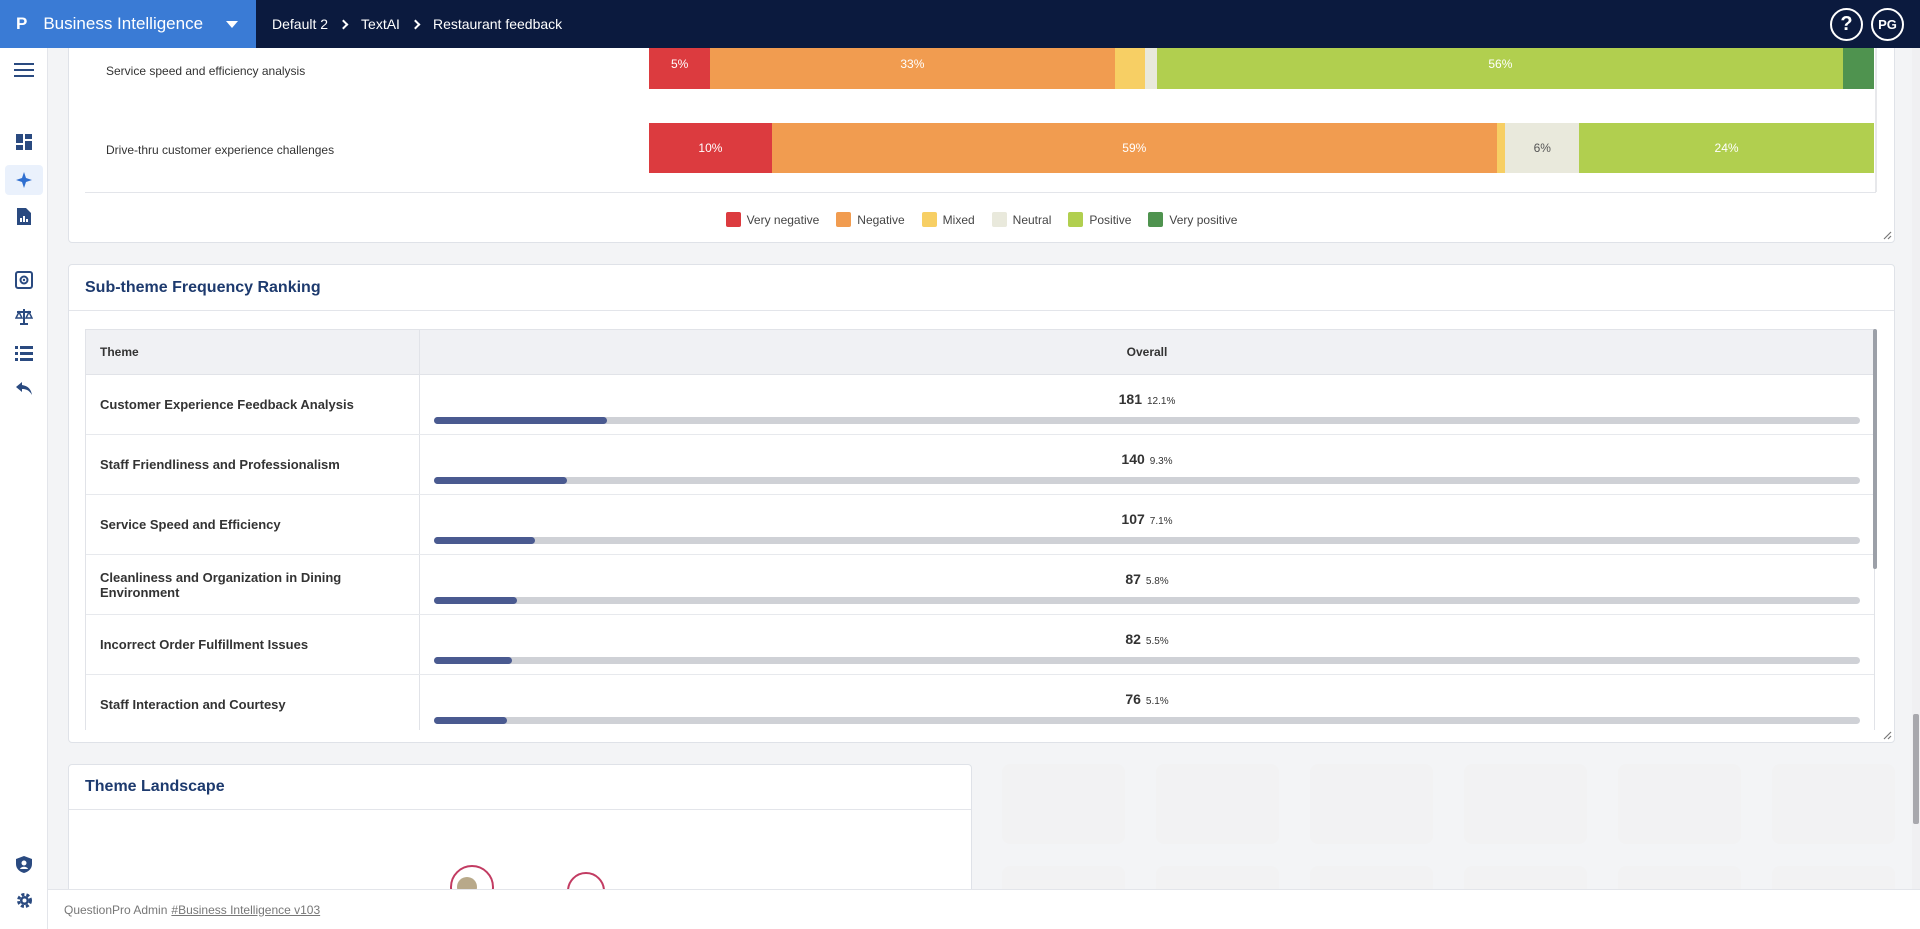 This screenshot has height=929, width=1920. I want to click on sentiment-segment-neutral, so click(1151, 68).